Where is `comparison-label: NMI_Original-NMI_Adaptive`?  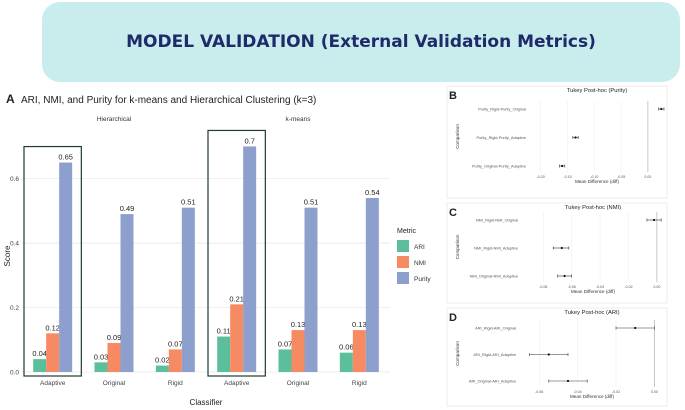
comparison-label: NMI_Original-NMI_Adaptive is located at coordinates (494, 276).